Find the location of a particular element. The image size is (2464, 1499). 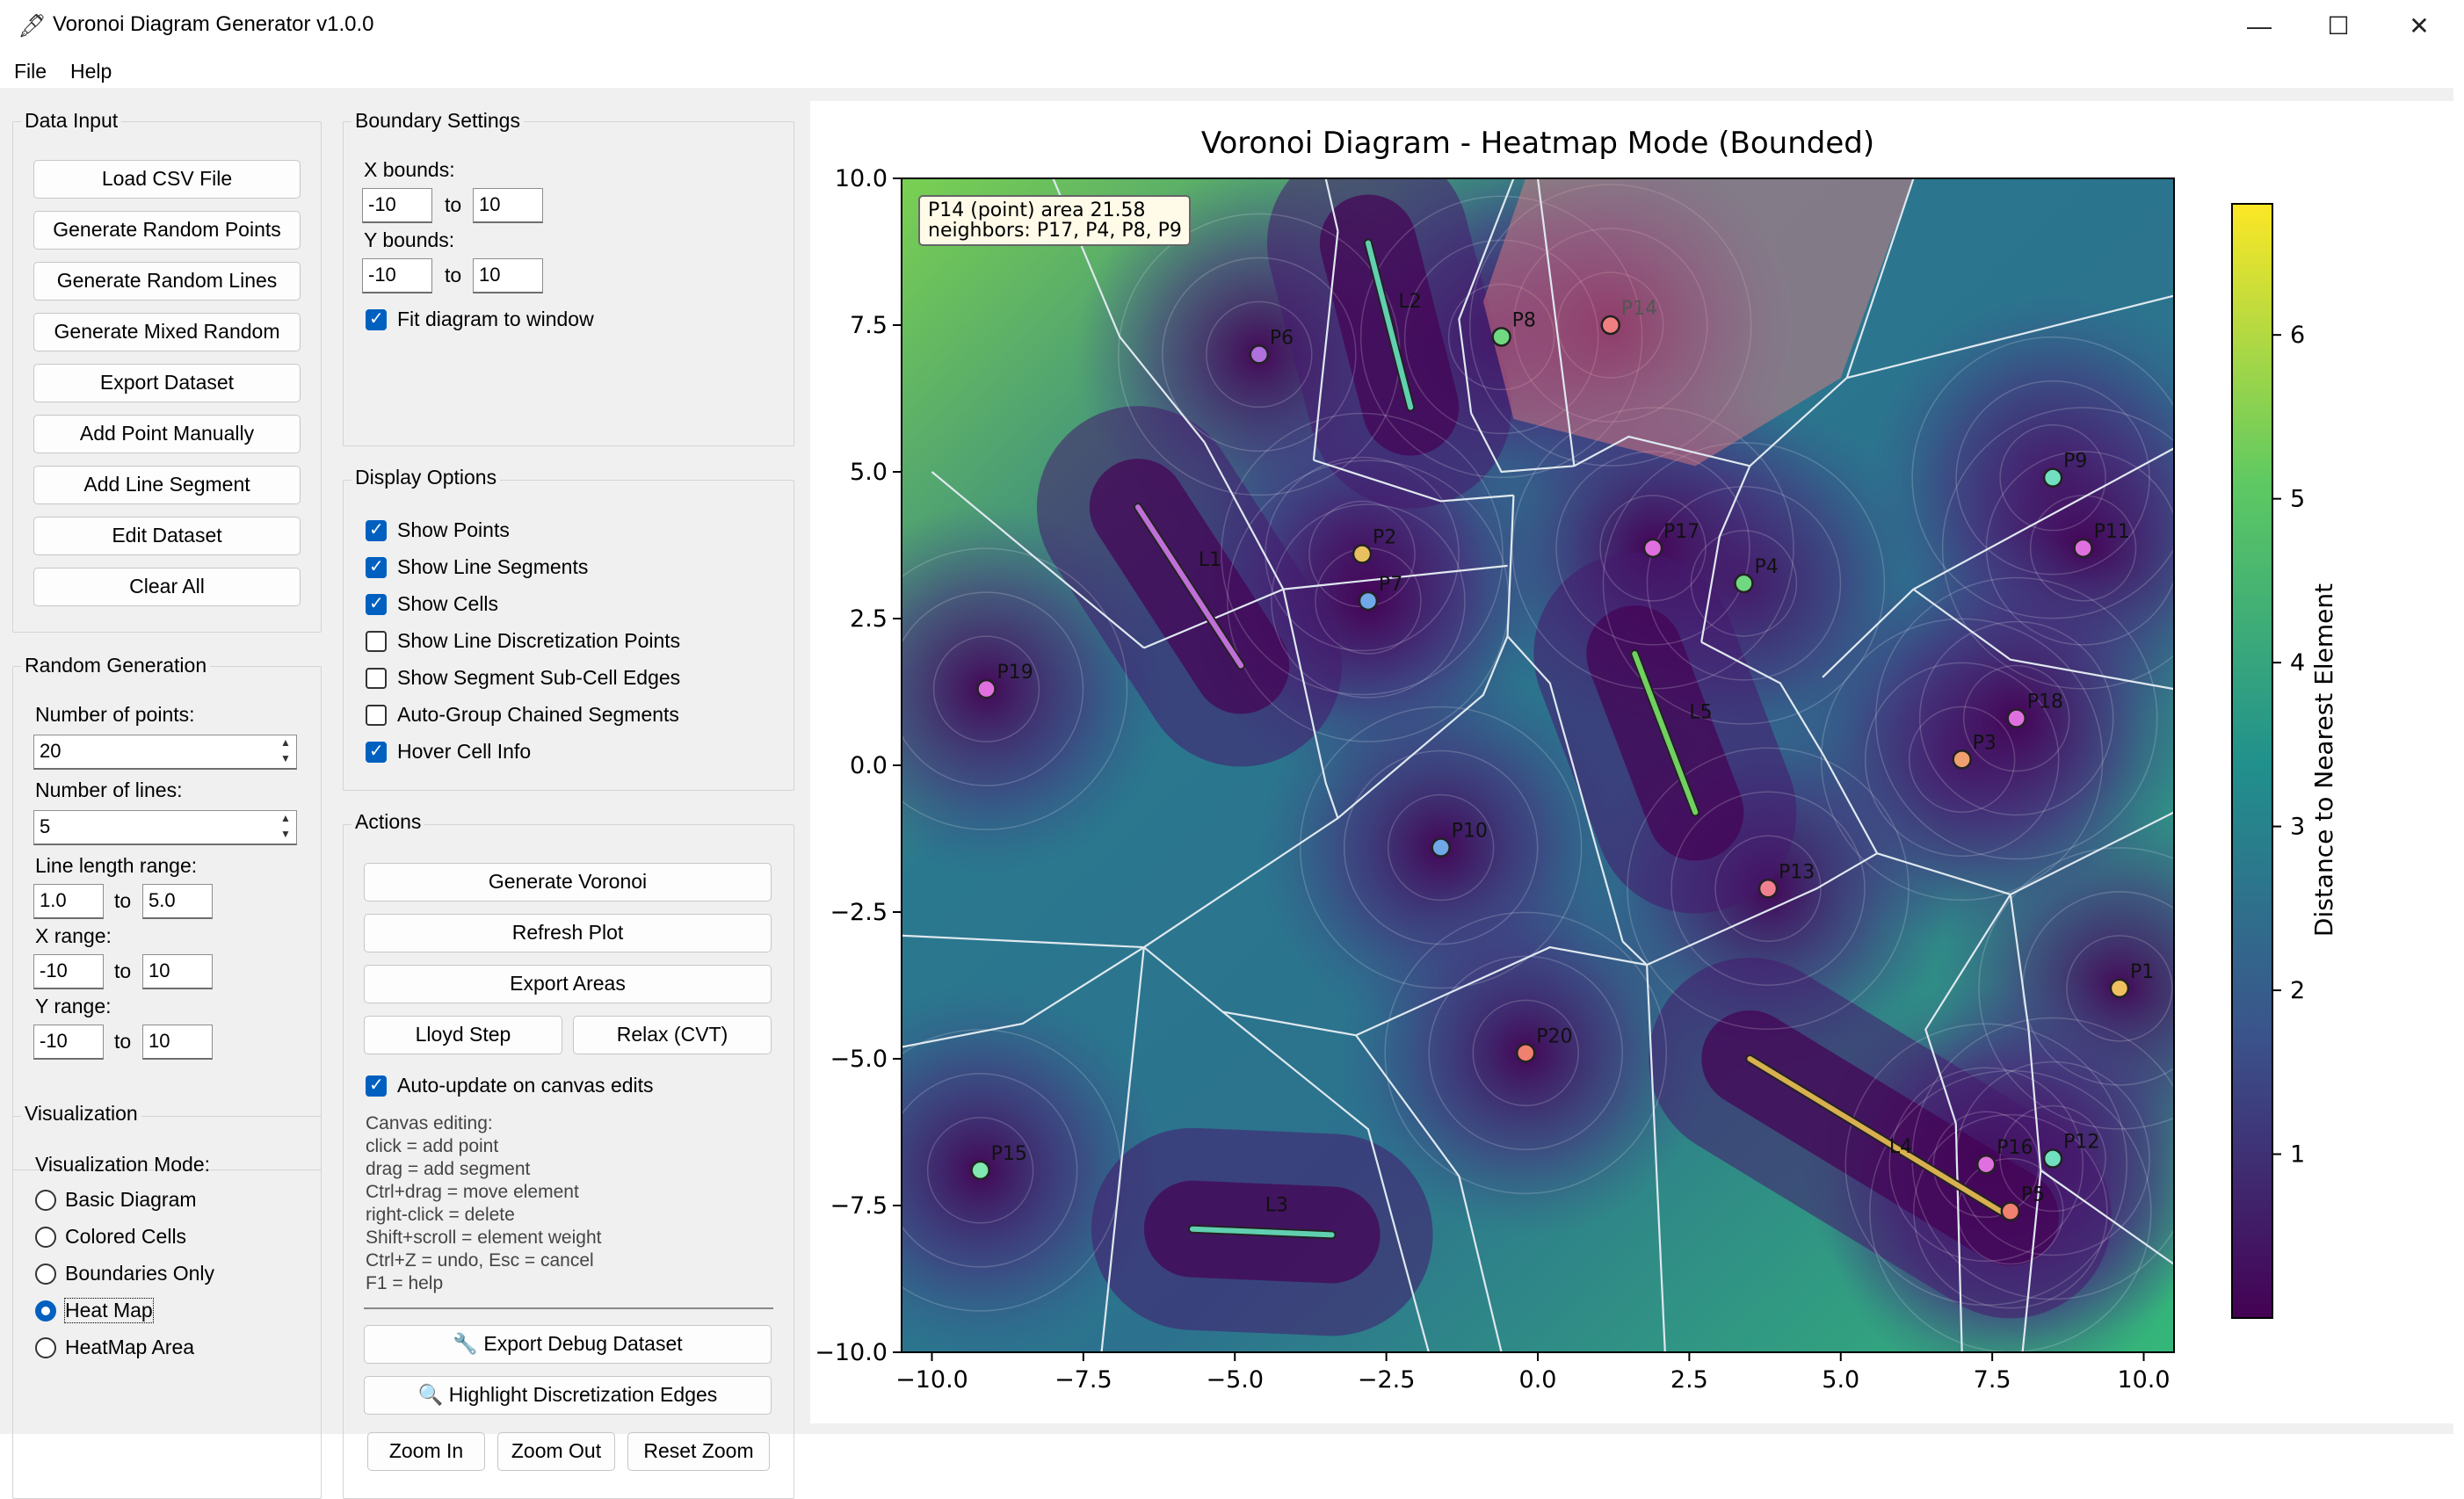

point-p19 is located at coordinates (986, 689).